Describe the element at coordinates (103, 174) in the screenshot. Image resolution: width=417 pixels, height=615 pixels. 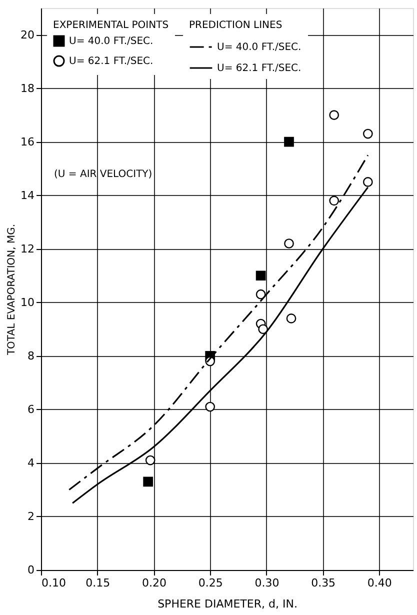
I see `annotation: (U = AIR VELOCITY)` at that location.